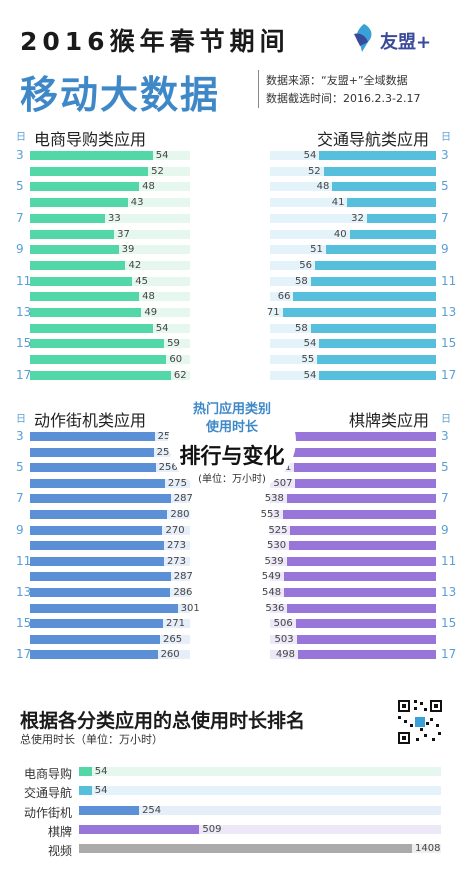 The width and height of the screenshot is (465, 877). Describe the element at coordinates (337, 80) in the screenshot. I see `data-source: 数据来源：“友盟+”全域数据` at that location.